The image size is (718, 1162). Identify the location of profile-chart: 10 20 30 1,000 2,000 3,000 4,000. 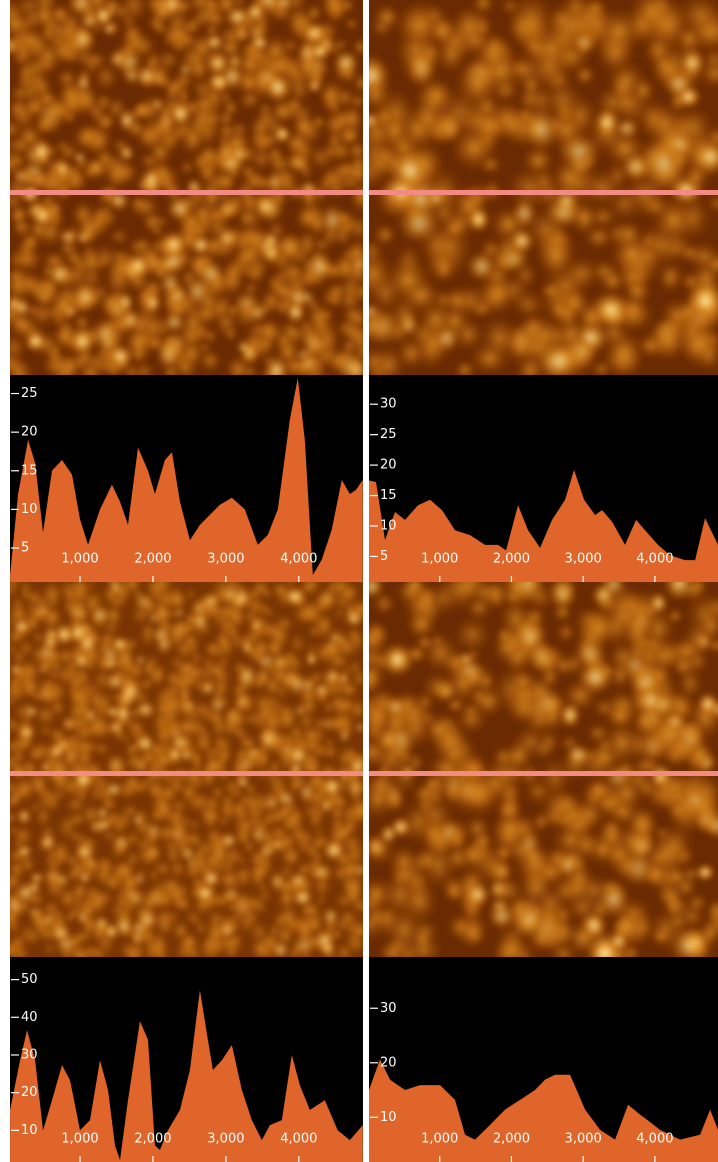
(543, 1081).